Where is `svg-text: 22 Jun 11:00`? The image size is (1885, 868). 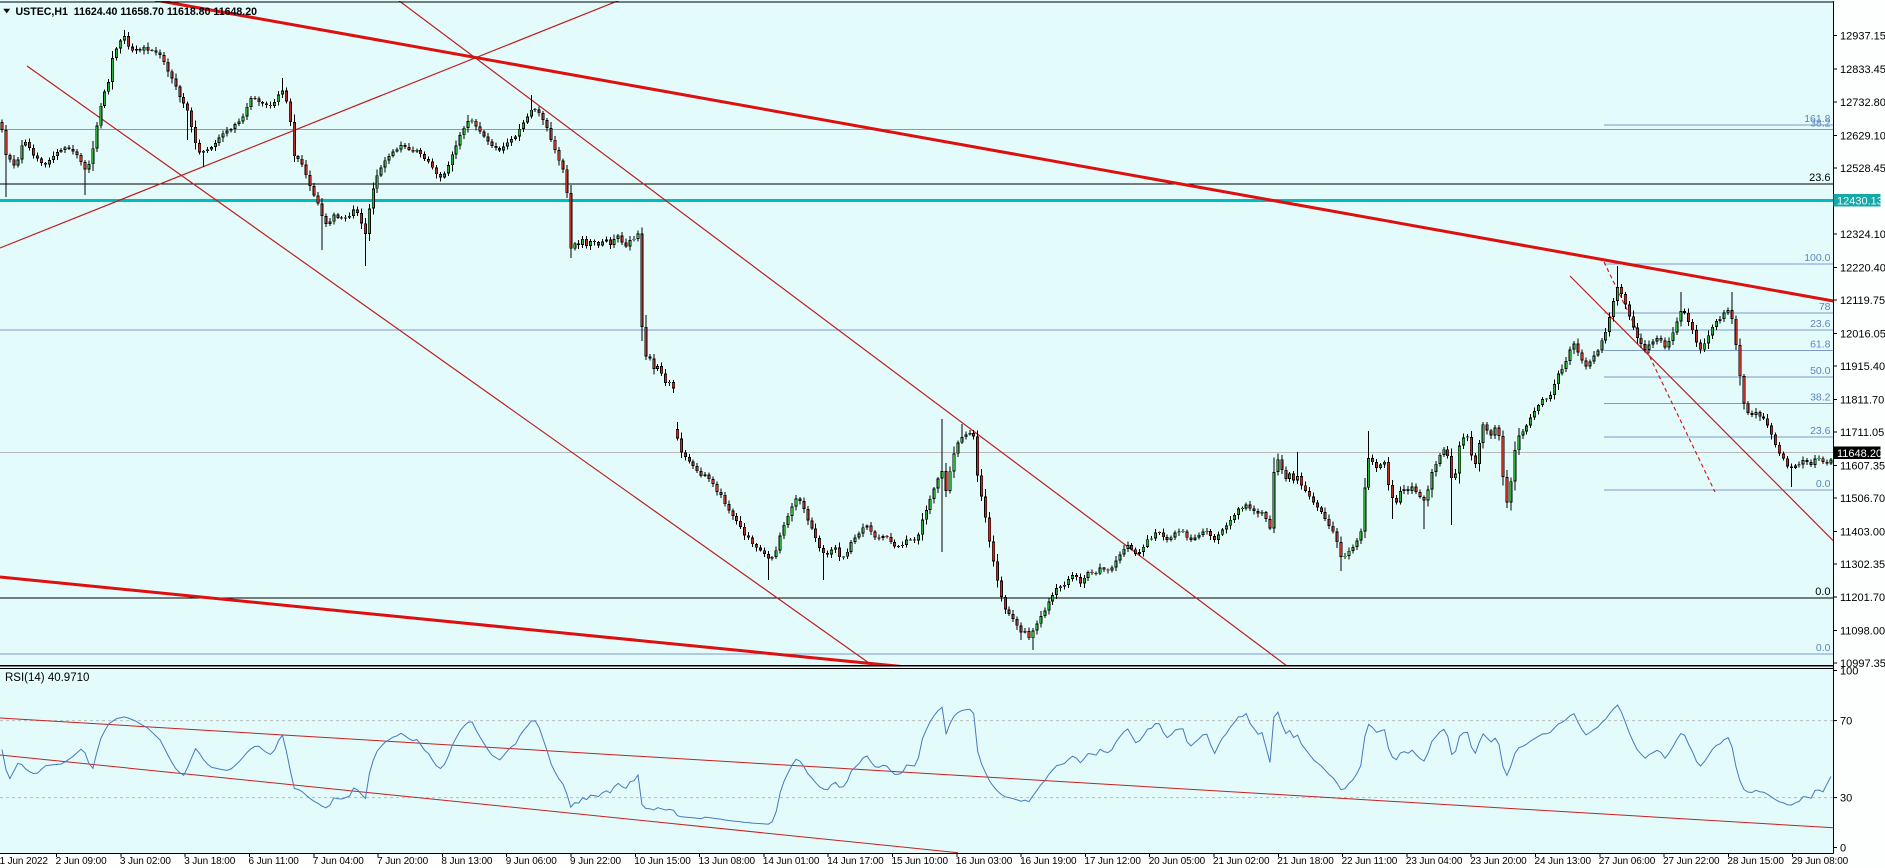 svg-text: 22 Jun 11:00 is located at coordinates (1370, 861).